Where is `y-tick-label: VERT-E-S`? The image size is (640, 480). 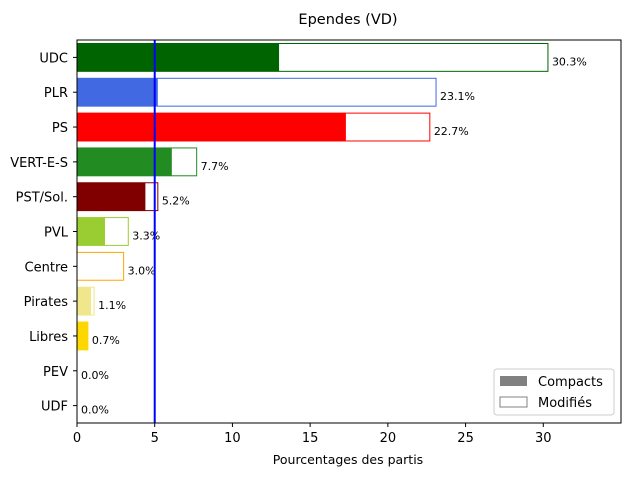
y-tick-label: VERT-E-S is located at coordinates (39, 163).